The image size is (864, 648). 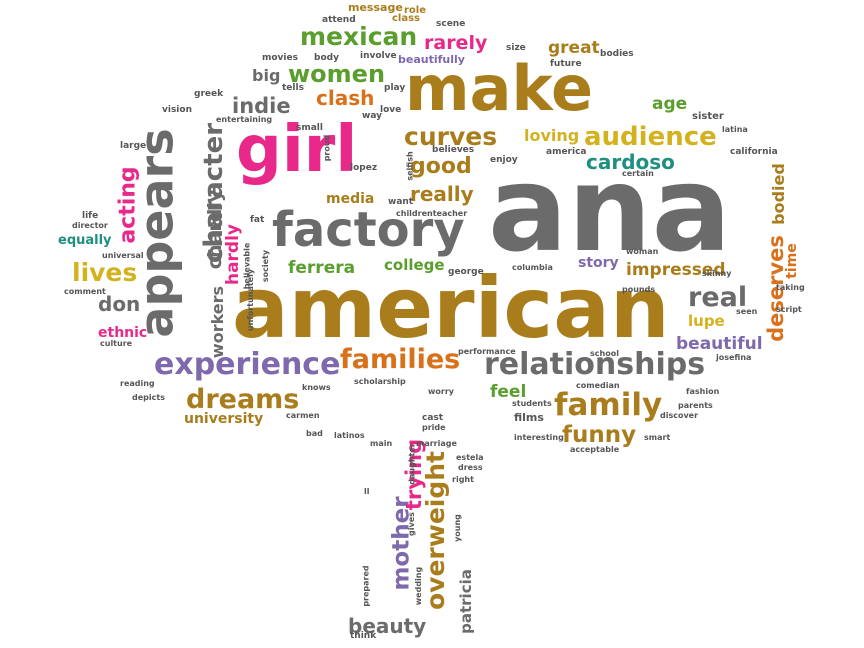 I want to click on word-want: want, so click(x=401, y=202).